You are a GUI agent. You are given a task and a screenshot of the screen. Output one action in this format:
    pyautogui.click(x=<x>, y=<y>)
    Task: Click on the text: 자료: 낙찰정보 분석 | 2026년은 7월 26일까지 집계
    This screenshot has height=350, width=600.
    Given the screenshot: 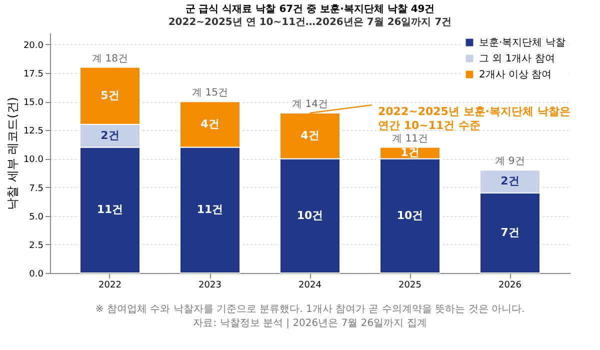 What is the action you would take?
    pyautogui.click(x=310, y=323)
    